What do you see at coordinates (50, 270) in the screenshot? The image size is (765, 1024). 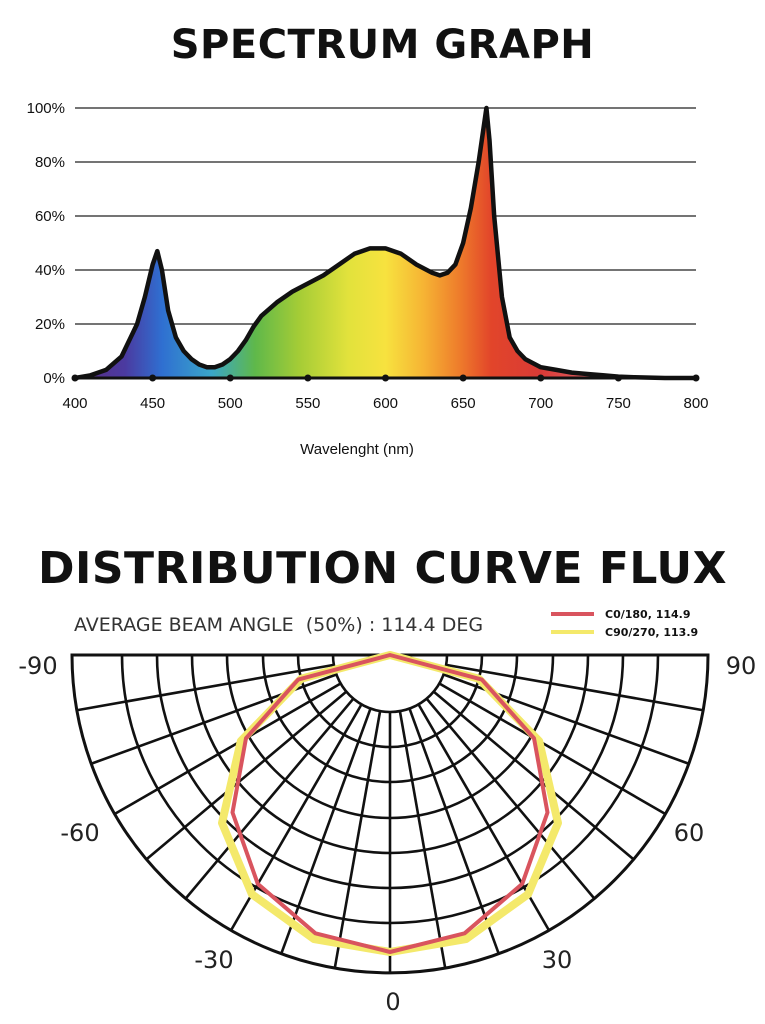 I see `spectrum-y-tick: 40%` at bounding box center [50, 270].